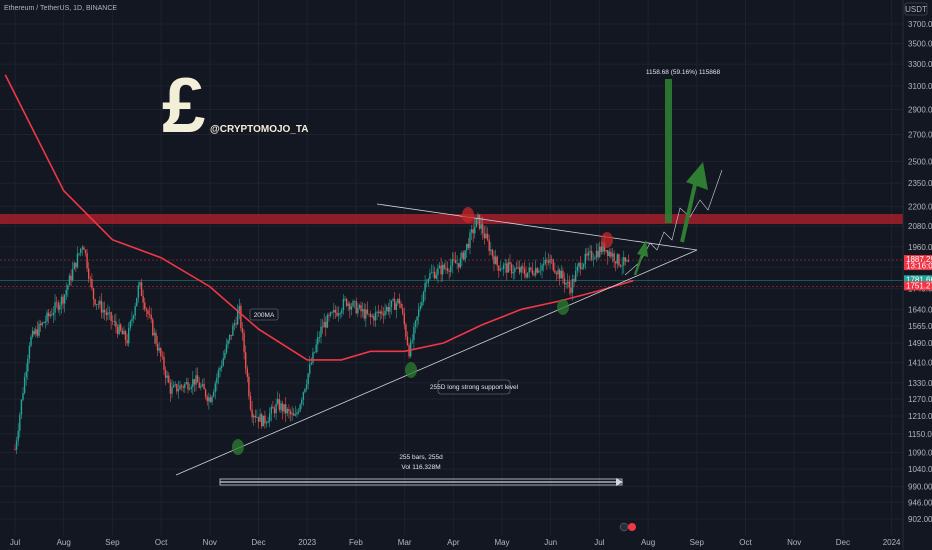 The height and width of the screenshot is (550, 932). I want to click on price-tag-value-1: 1781.66, so click(919, 279).